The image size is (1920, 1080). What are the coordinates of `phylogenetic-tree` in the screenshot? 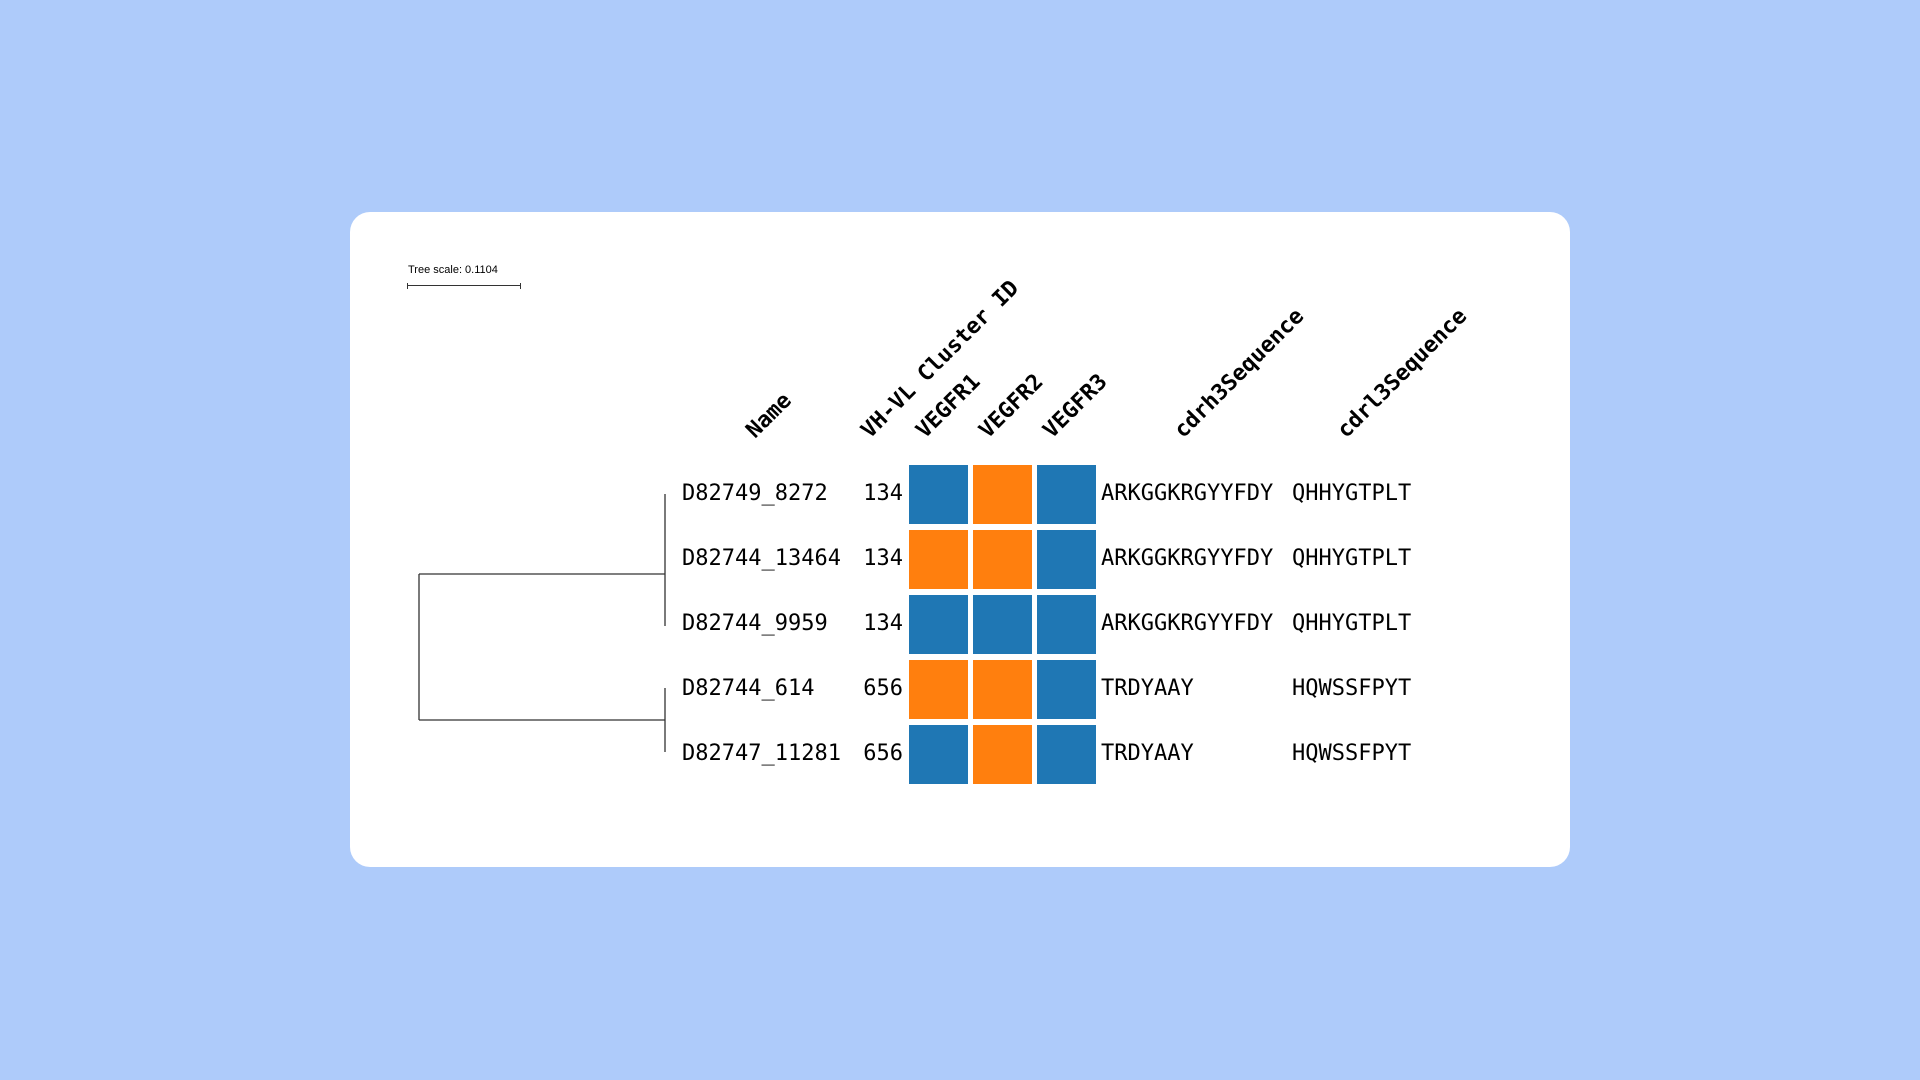 It's located at (542, 623).